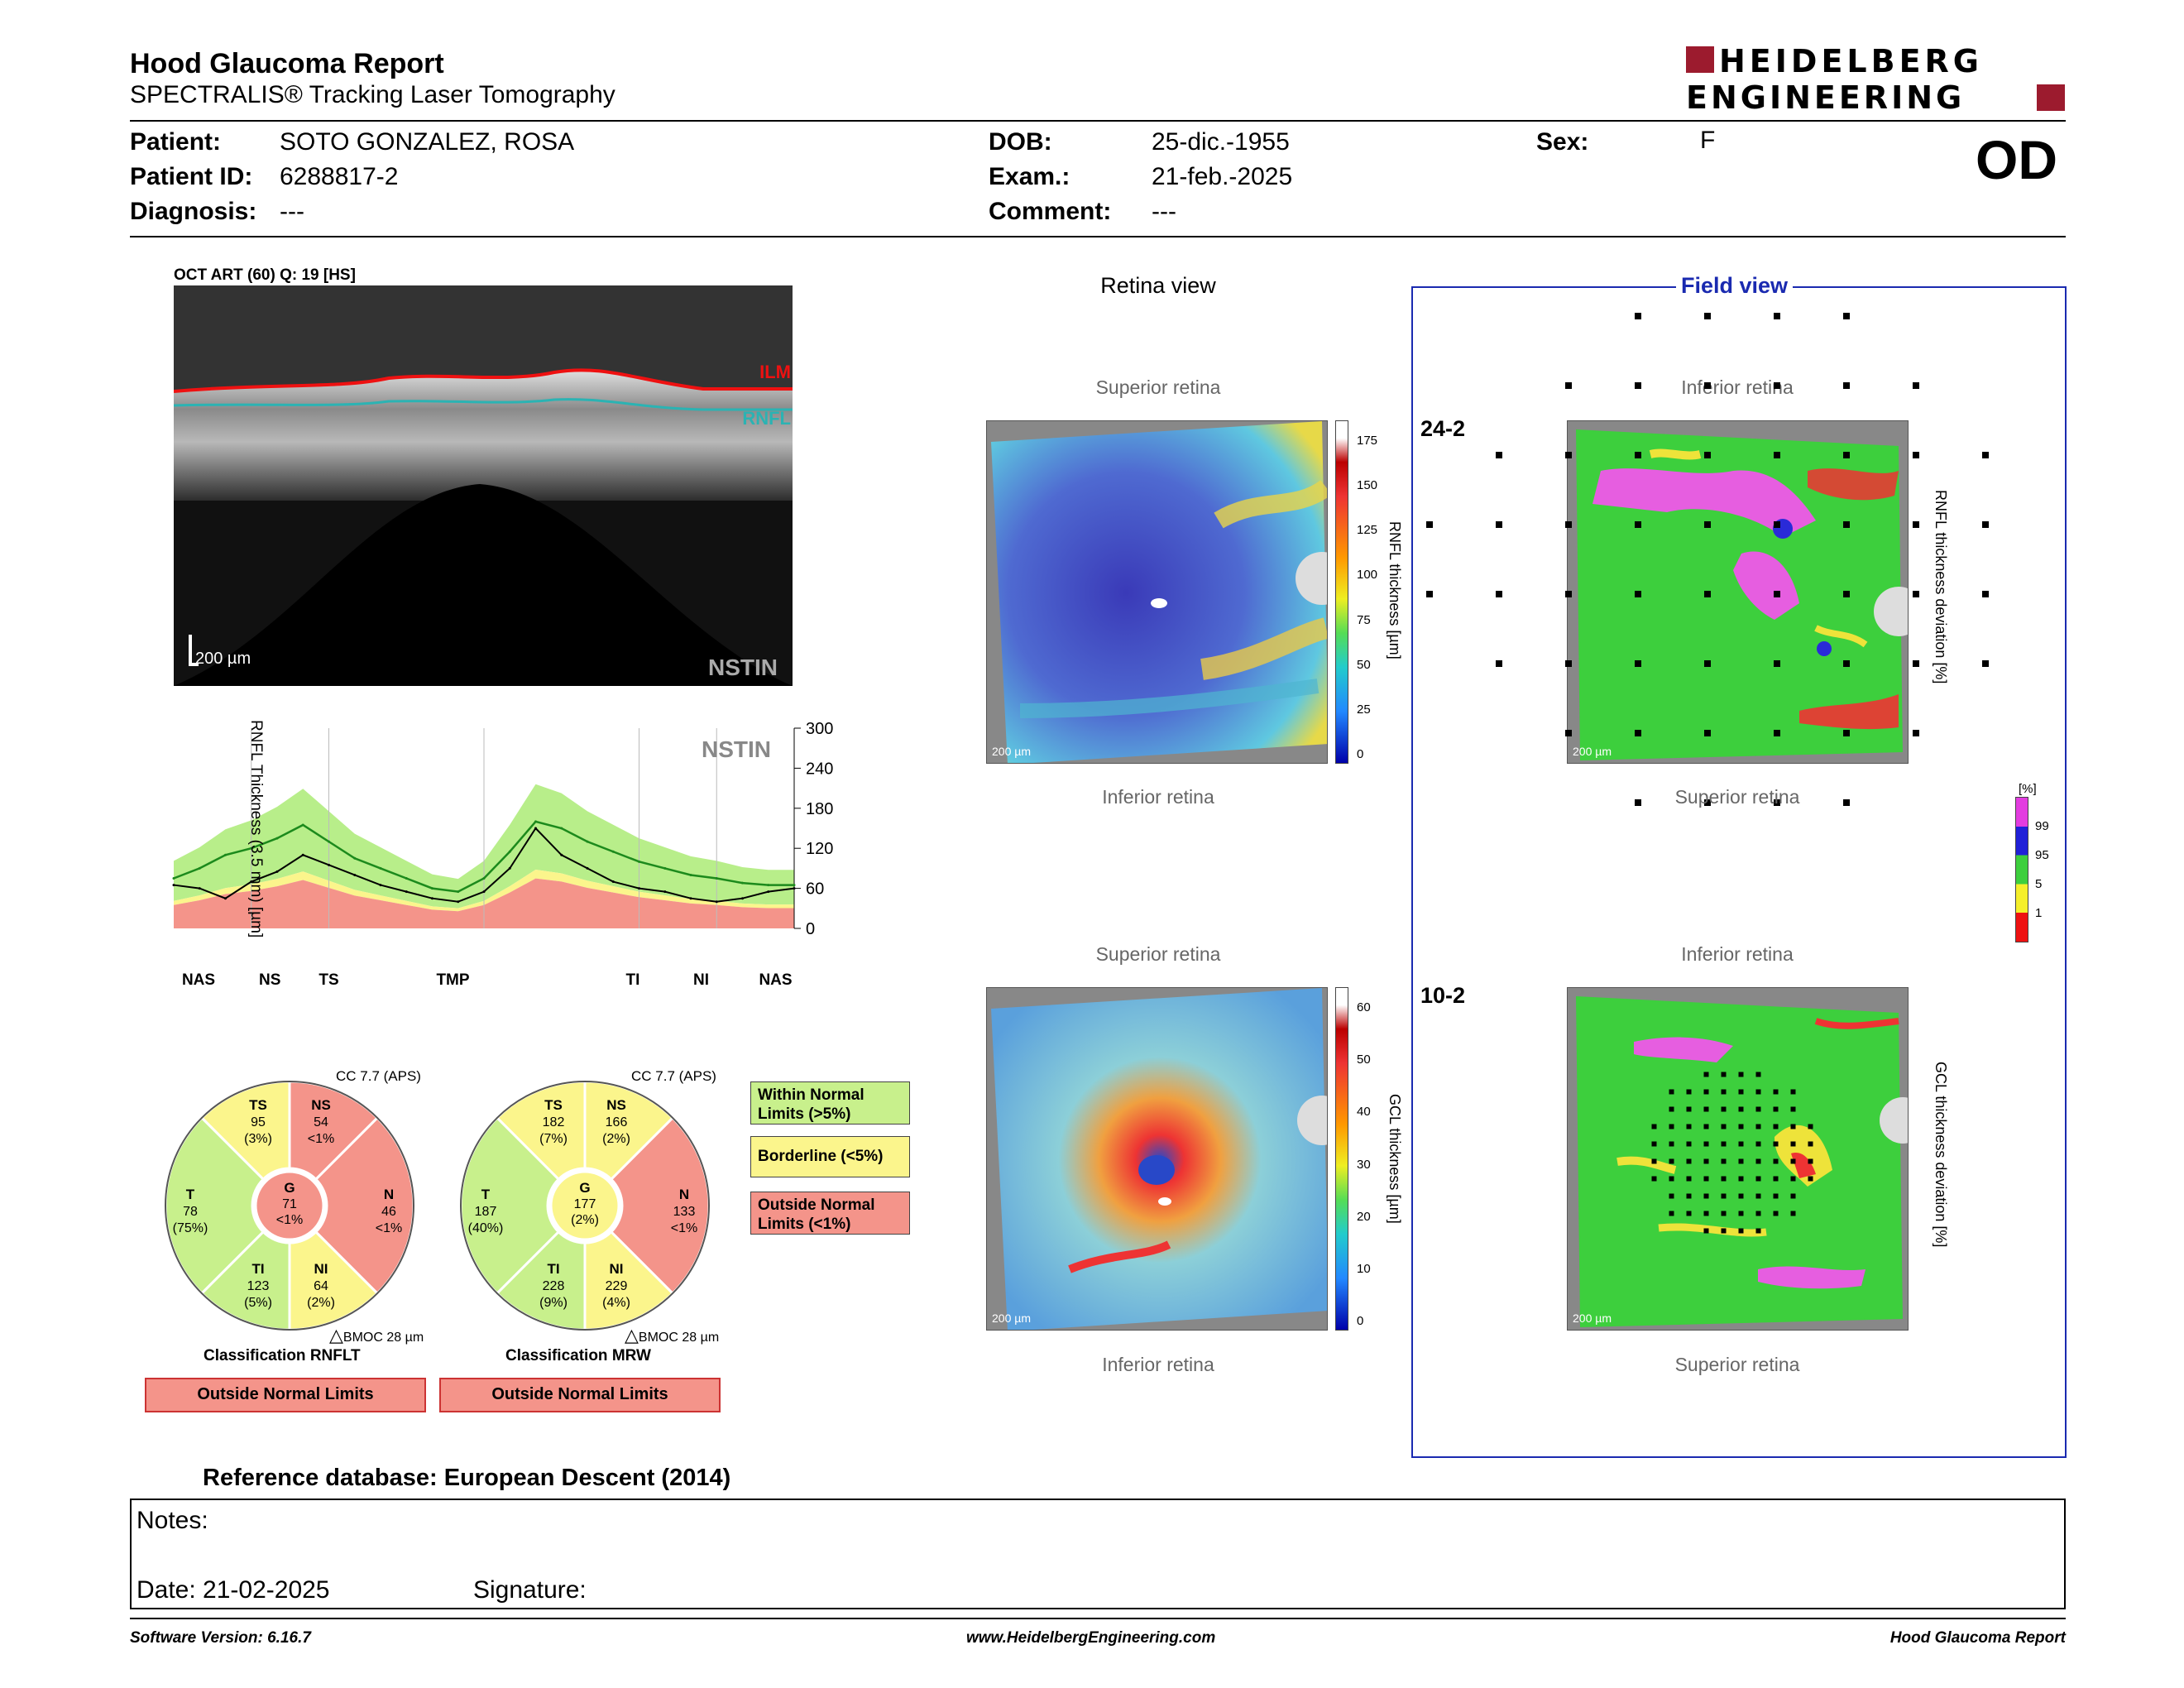  Describe the element at coordinates (810, 929) in the screenshot. I see `y-tick-label: 0` at that location.